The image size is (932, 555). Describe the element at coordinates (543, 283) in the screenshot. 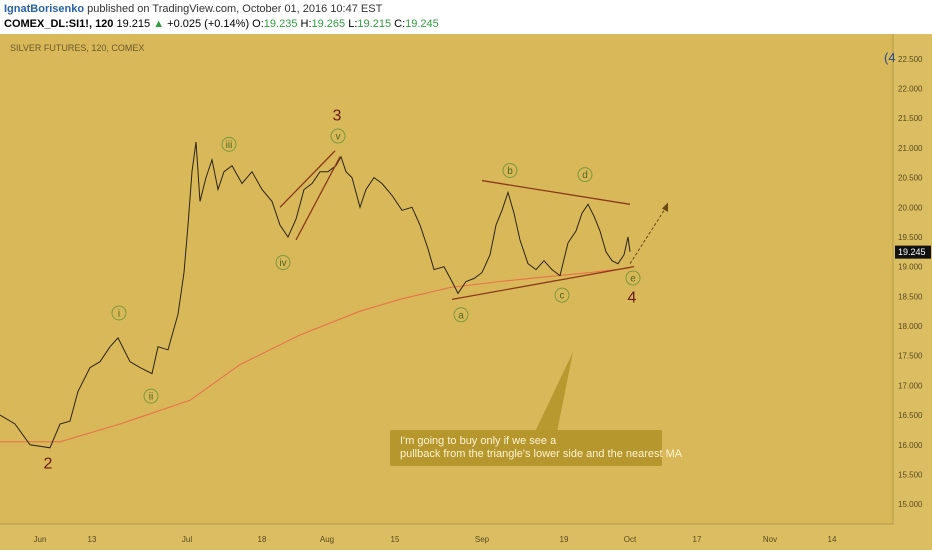

I see `triangle-lower-line` at that location.